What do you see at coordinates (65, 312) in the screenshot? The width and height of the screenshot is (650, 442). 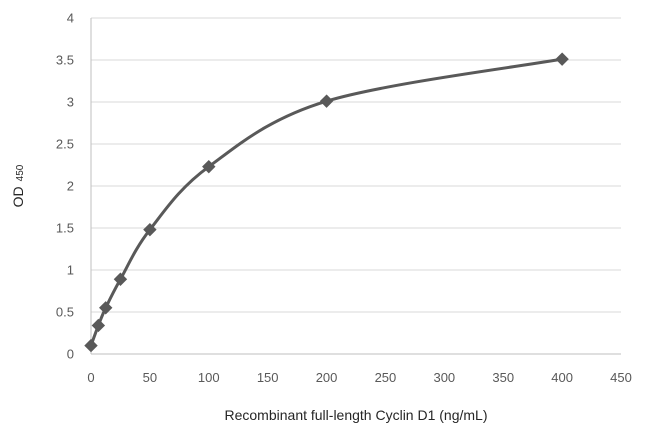 I see `y-tick-label: 0.5` at bounding box center [65, 312].